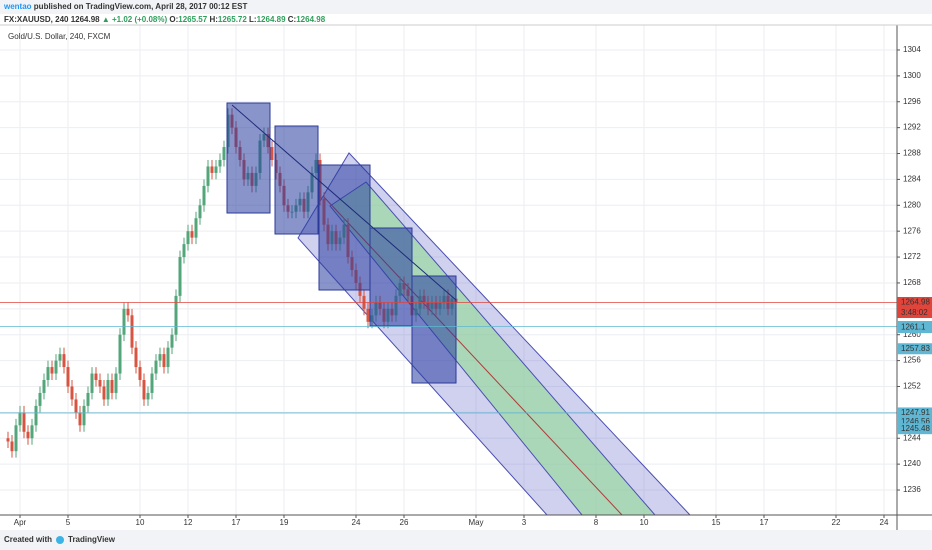  I want to click on countdown-badge, so click(914, 312).